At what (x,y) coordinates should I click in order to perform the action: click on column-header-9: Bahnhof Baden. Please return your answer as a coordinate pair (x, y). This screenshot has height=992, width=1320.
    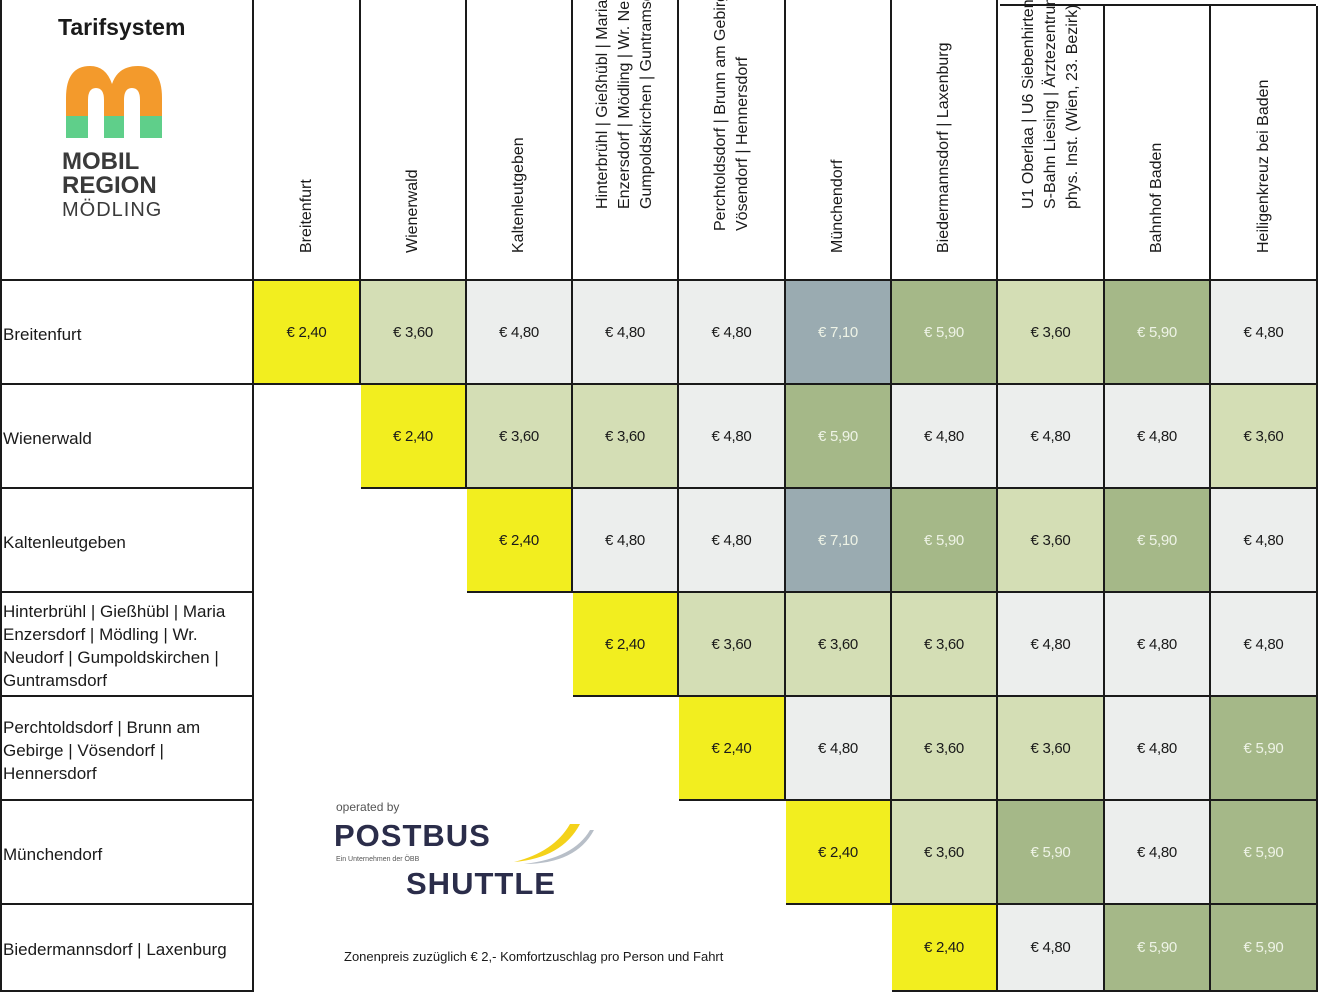
    Looking at the image, I should click on (1158, 143).